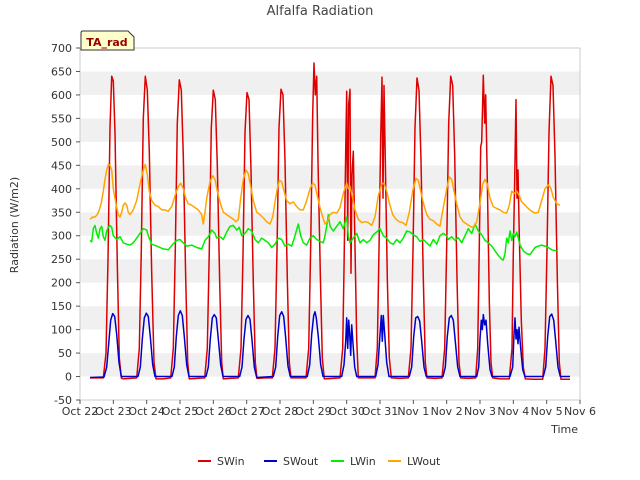  I want to click on y-tick-label: 0, so click(68, 377).